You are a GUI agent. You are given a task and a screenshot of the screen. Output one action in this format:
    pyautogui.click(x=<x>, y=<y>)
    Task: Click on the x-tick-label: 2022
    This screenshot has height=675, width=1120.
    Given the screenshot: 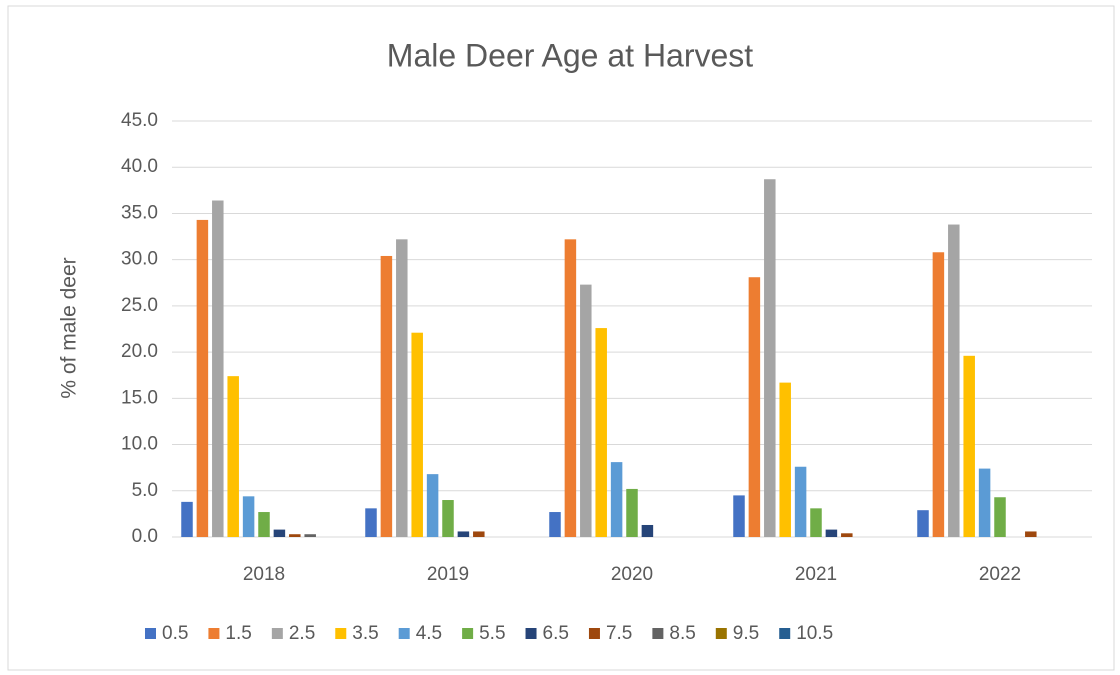 What is the action you would take?
    pyautogui.click(x=1000, y=574)
    